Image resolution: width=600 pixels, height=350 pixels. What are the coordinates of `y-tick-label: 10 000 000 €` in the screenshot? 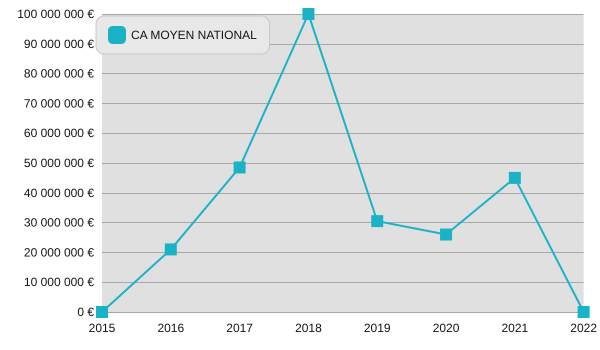 It's located at (59, 282).